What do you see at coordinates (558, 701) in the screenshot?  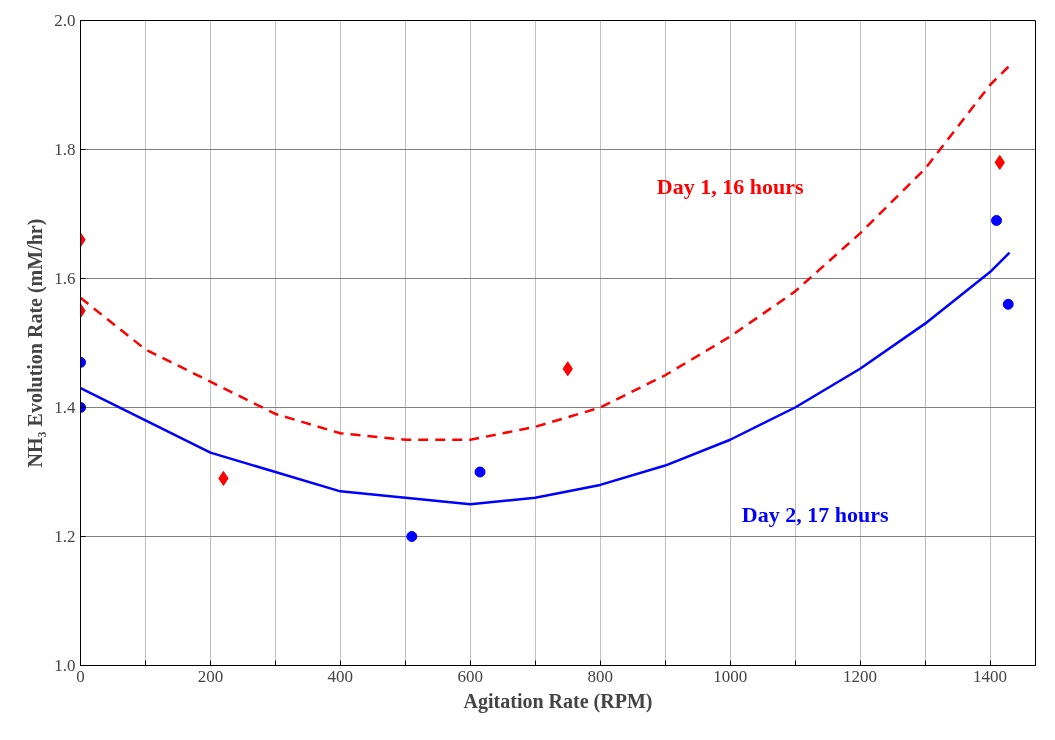 I see `x-axis-title: Agitation Rate (RPM)` at bounding box center [558, 701].